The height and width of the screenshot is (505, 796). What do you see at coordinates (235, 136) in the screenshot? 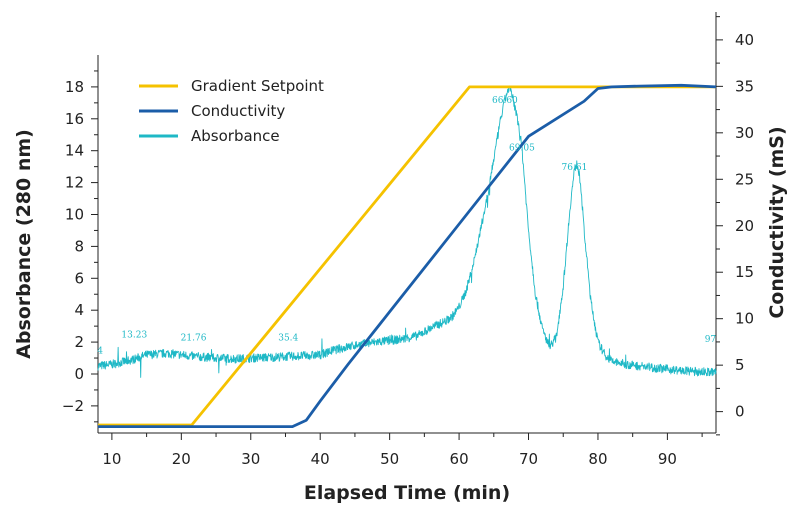
I see `legend-label: Absorbance` at bounding box center [235, 136].